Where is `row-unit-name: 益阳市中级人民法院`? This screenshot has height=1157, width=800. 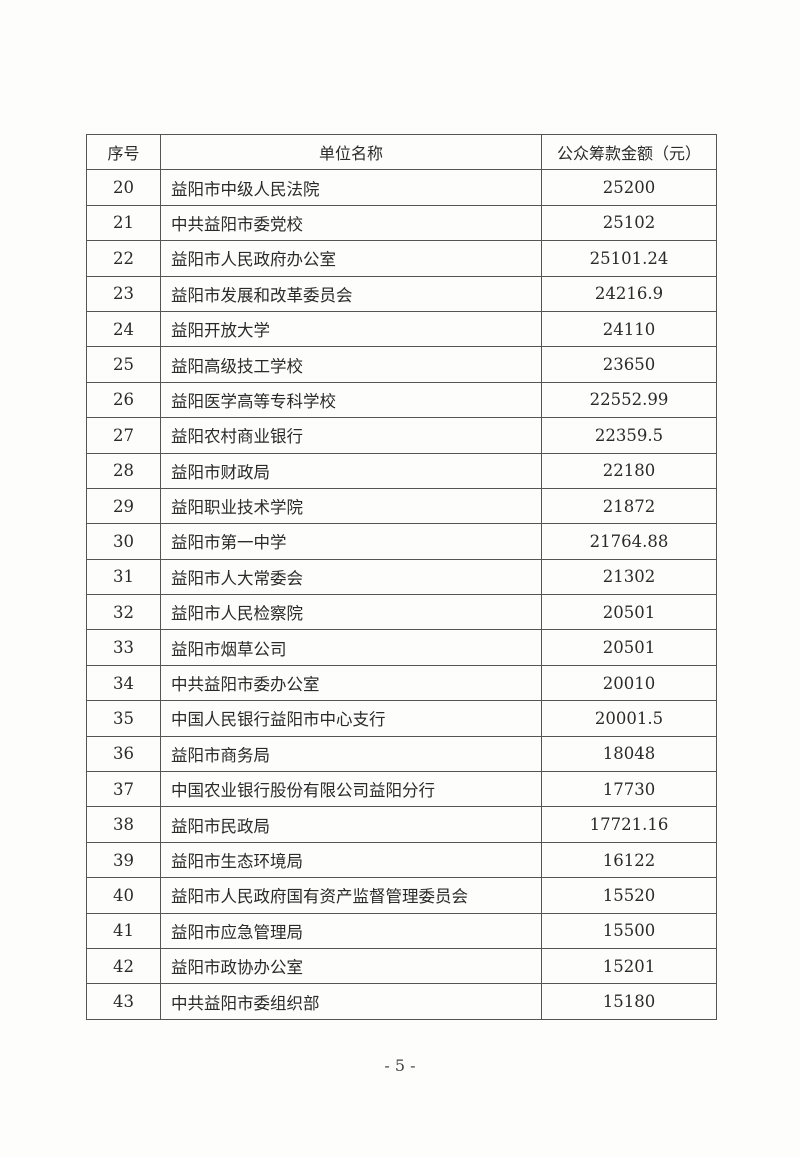 row-unit-name: 益阳市中级人民法院 is located at coordinates (351, 187).